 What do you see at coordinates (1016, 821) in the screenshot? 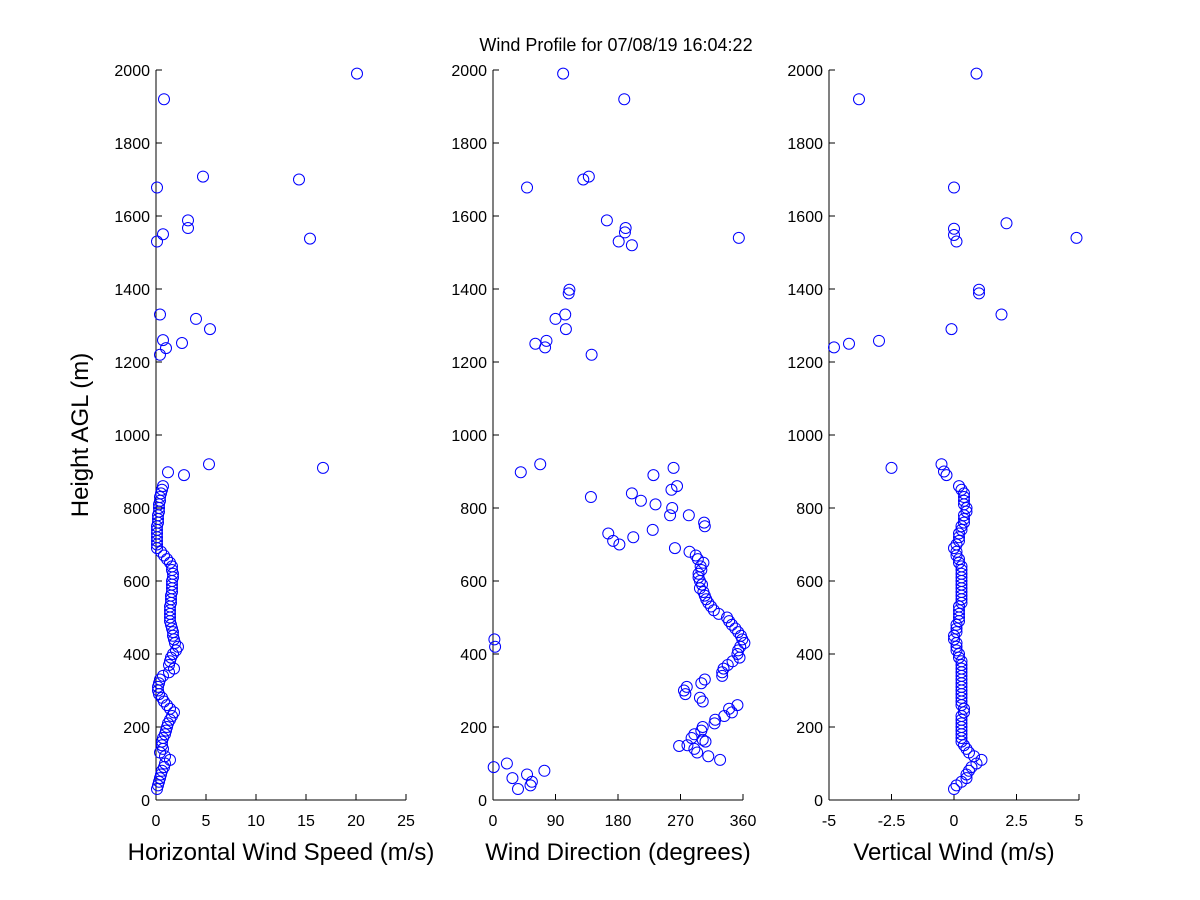
I see `x-tick-label: 2.5` at bounding box center [1016, 821].